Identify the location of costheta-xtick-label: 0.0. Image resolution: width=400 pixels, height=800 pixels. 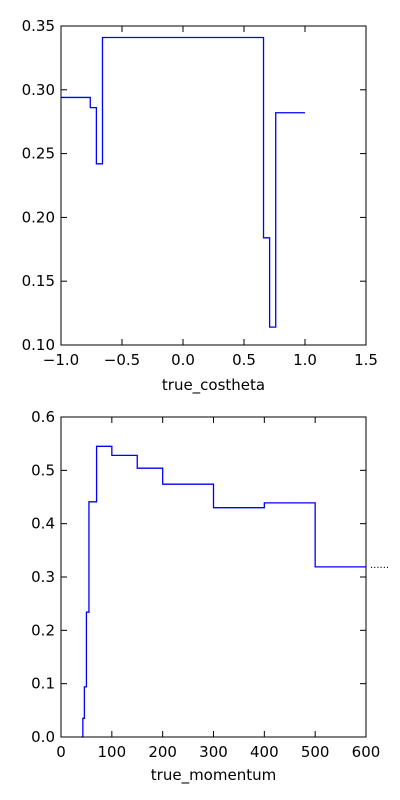
(183, 360).